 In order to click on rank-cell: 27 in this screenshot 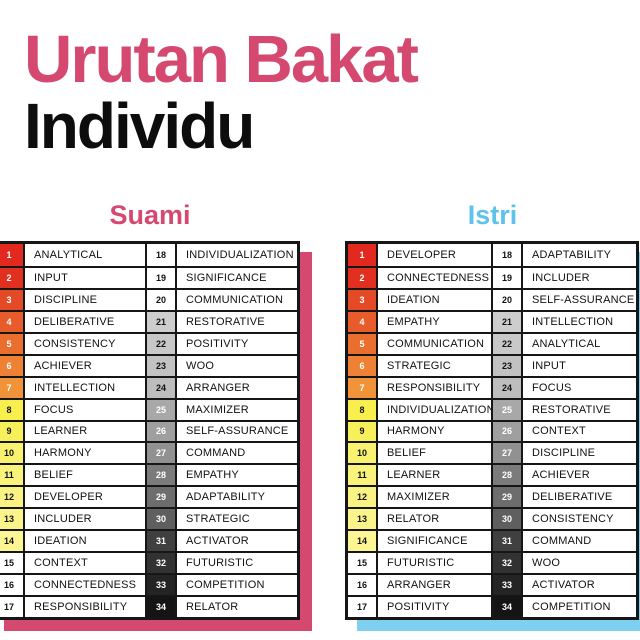, I will do `click(162, 452)`.